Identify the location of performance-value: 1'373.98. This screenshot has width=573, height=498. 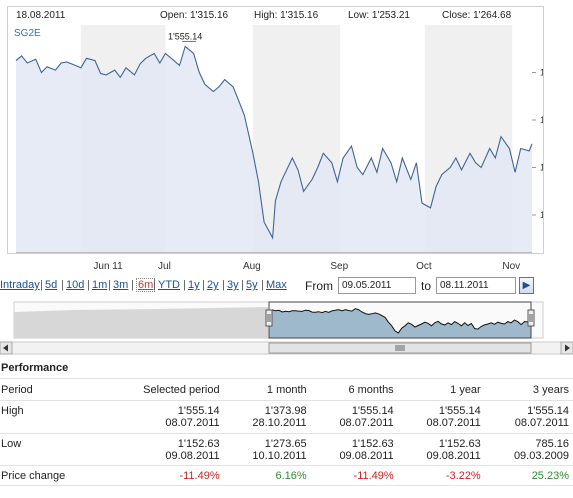
(285, 411).